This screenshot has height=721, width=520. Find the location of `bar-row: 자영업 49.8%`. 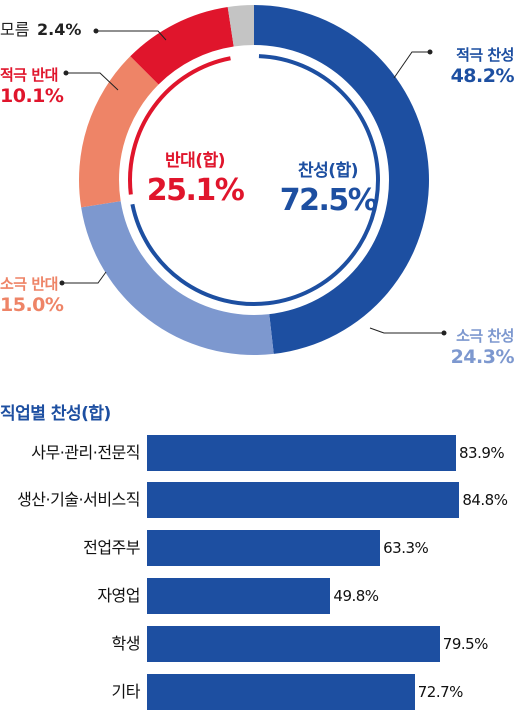

bar-row: 자영업 49.8% is located at coordinates (260, 596).